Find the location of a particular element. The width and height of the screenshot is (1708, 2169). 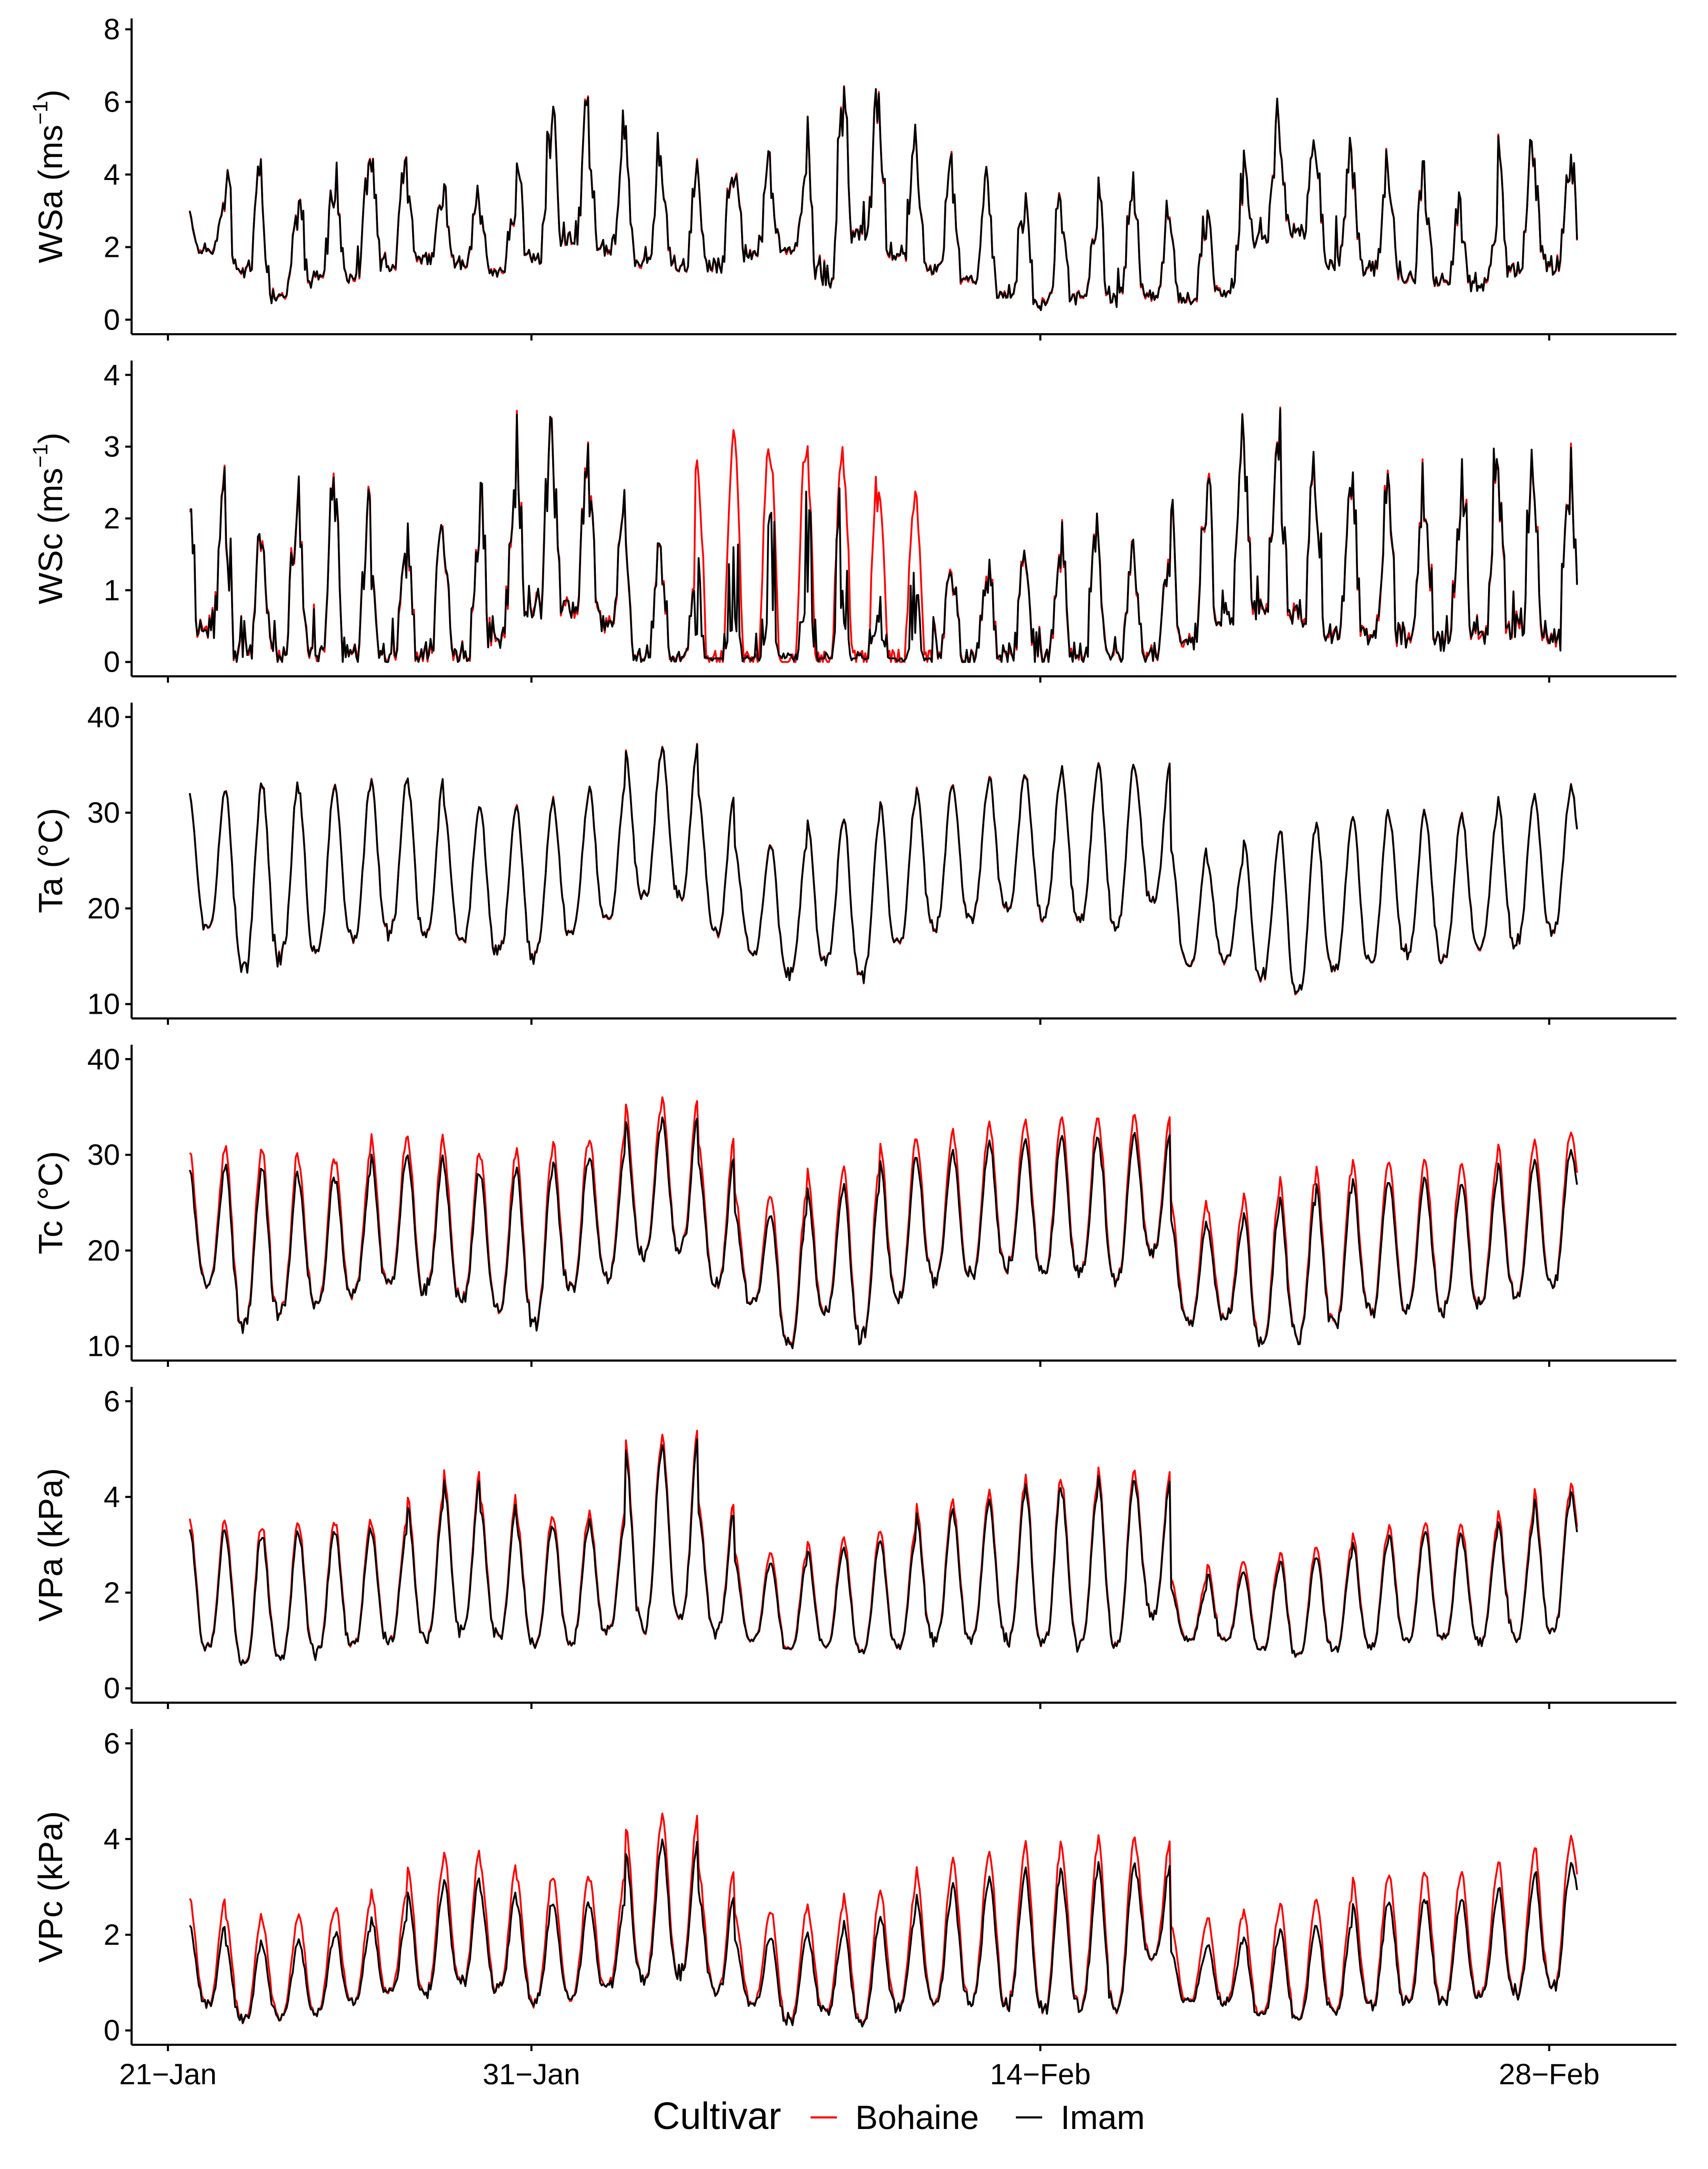

legend-label-imam: Imam is located at coordinates (1103, 2117).